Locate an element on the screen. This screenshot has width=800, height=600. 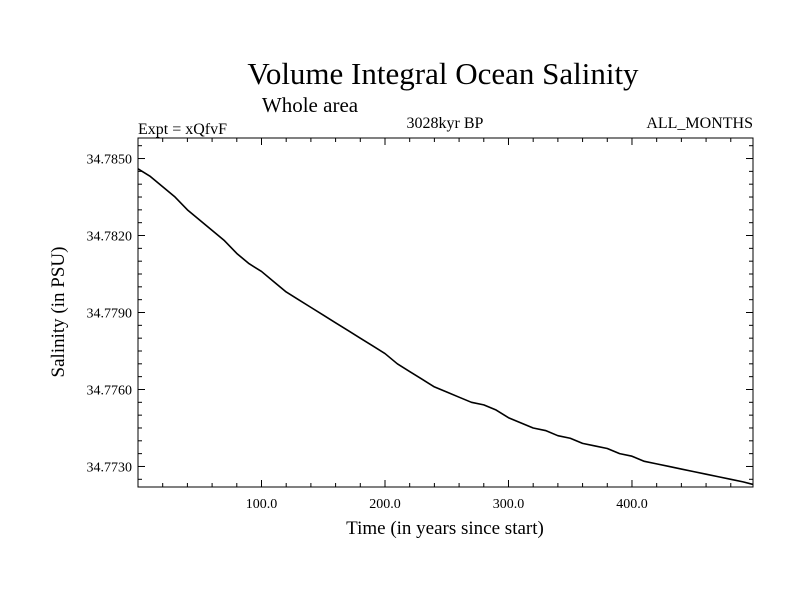
period-label: 3028kyr BP is located at coordinates (445, 123).